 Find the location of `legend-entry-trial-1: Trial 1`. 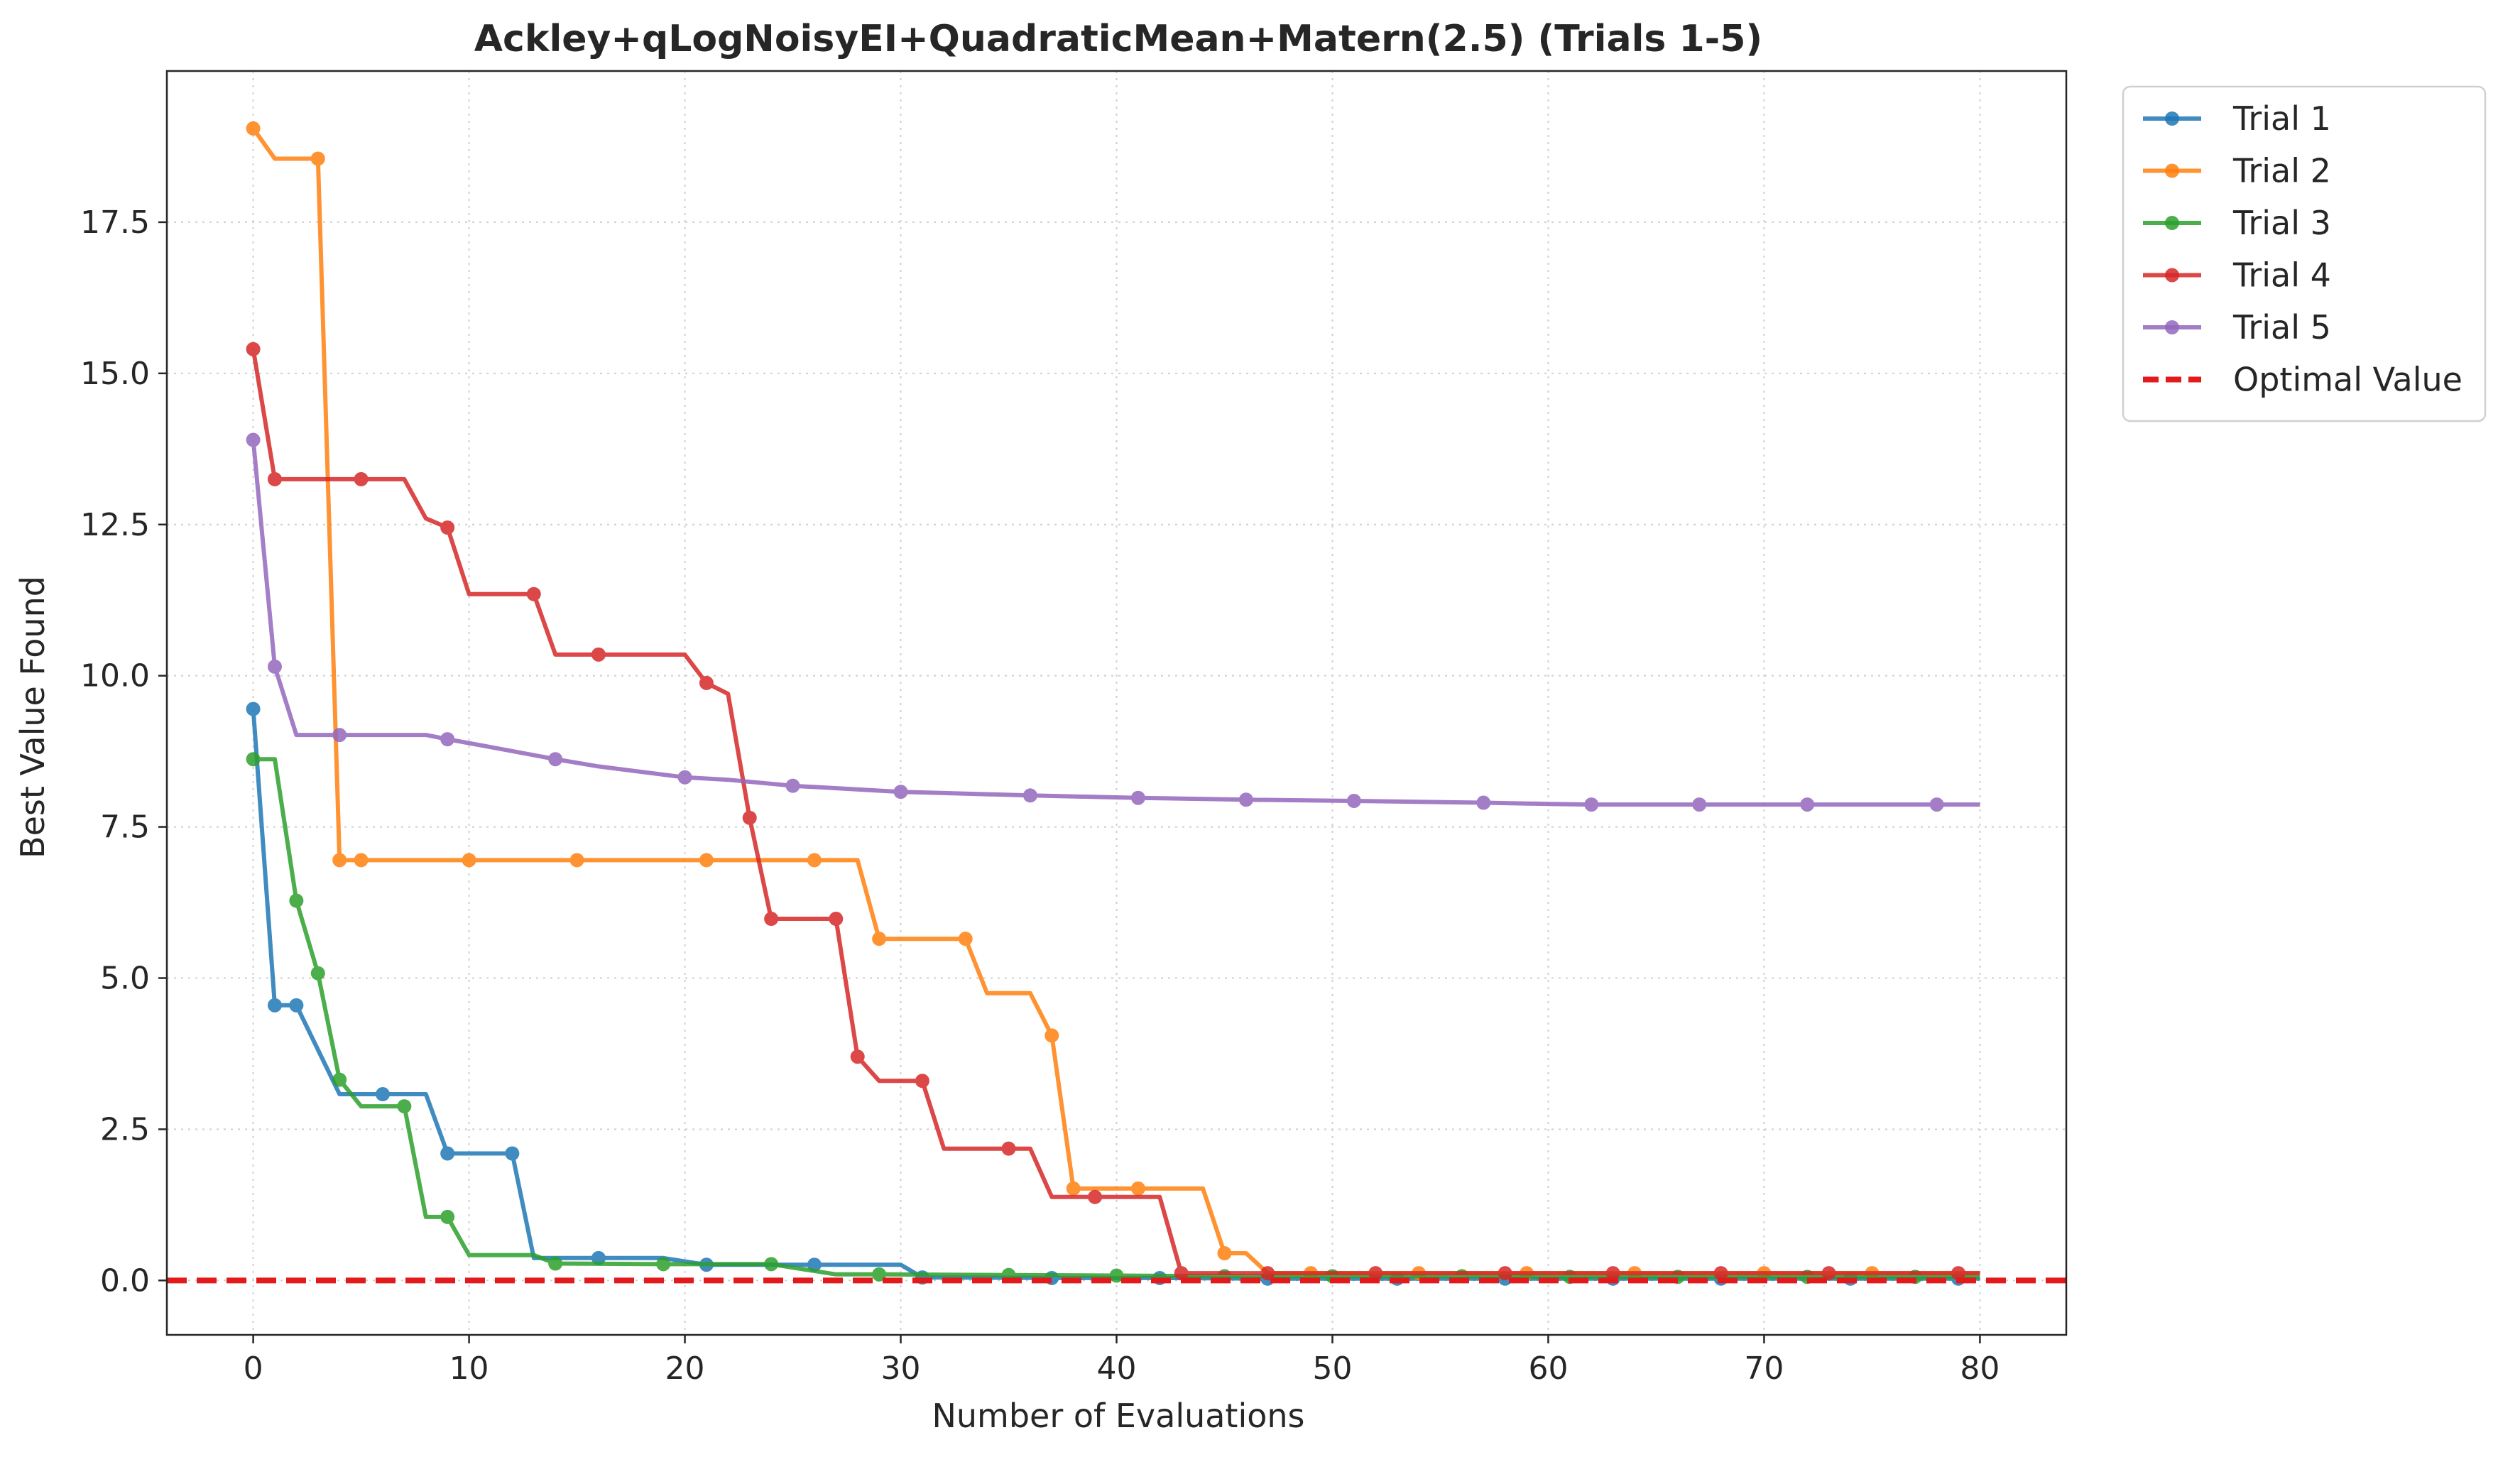

legend-entry-trial-1: Trial 1 is located at coordinates (2237, 118).